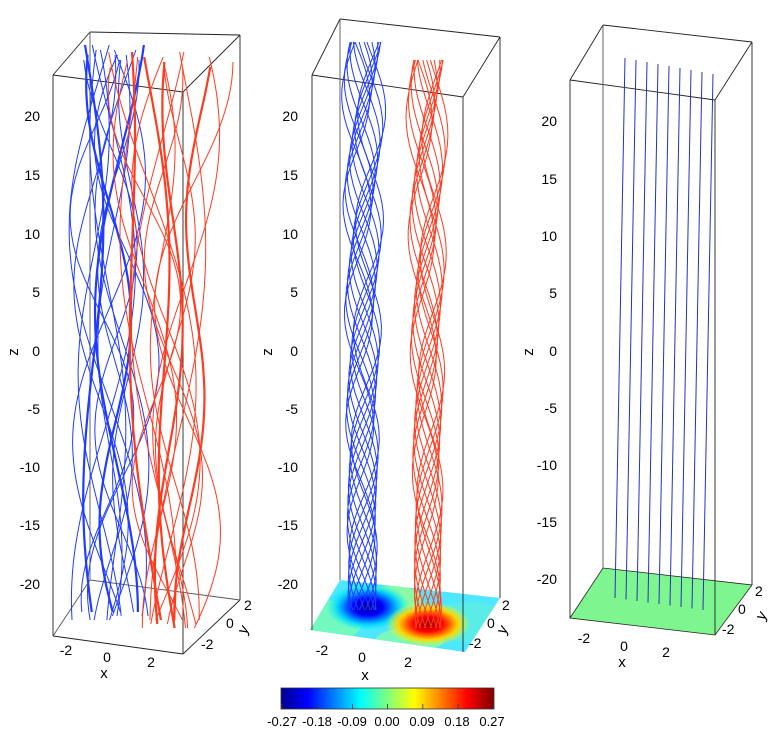 The height and width of the screenshot is (745, 780). What do you see at coordinates (491, 721) in the screenshot?
I see `colorbar-tick-label: 0.27` at bounding box center [491, 721].